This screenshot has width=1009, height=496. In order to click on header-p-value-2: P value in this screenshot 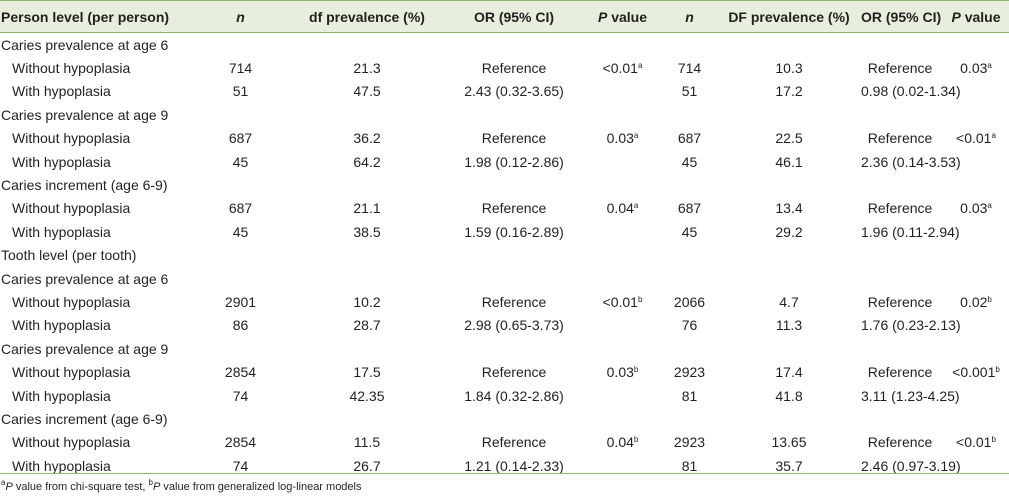, I will do `click(976, 16)`.